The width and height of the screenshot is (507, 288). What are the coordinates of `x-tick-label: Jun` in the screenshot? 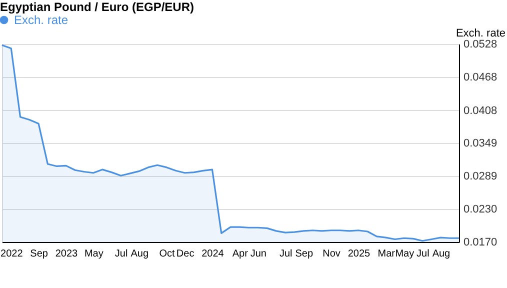 It's located at (258, 254).